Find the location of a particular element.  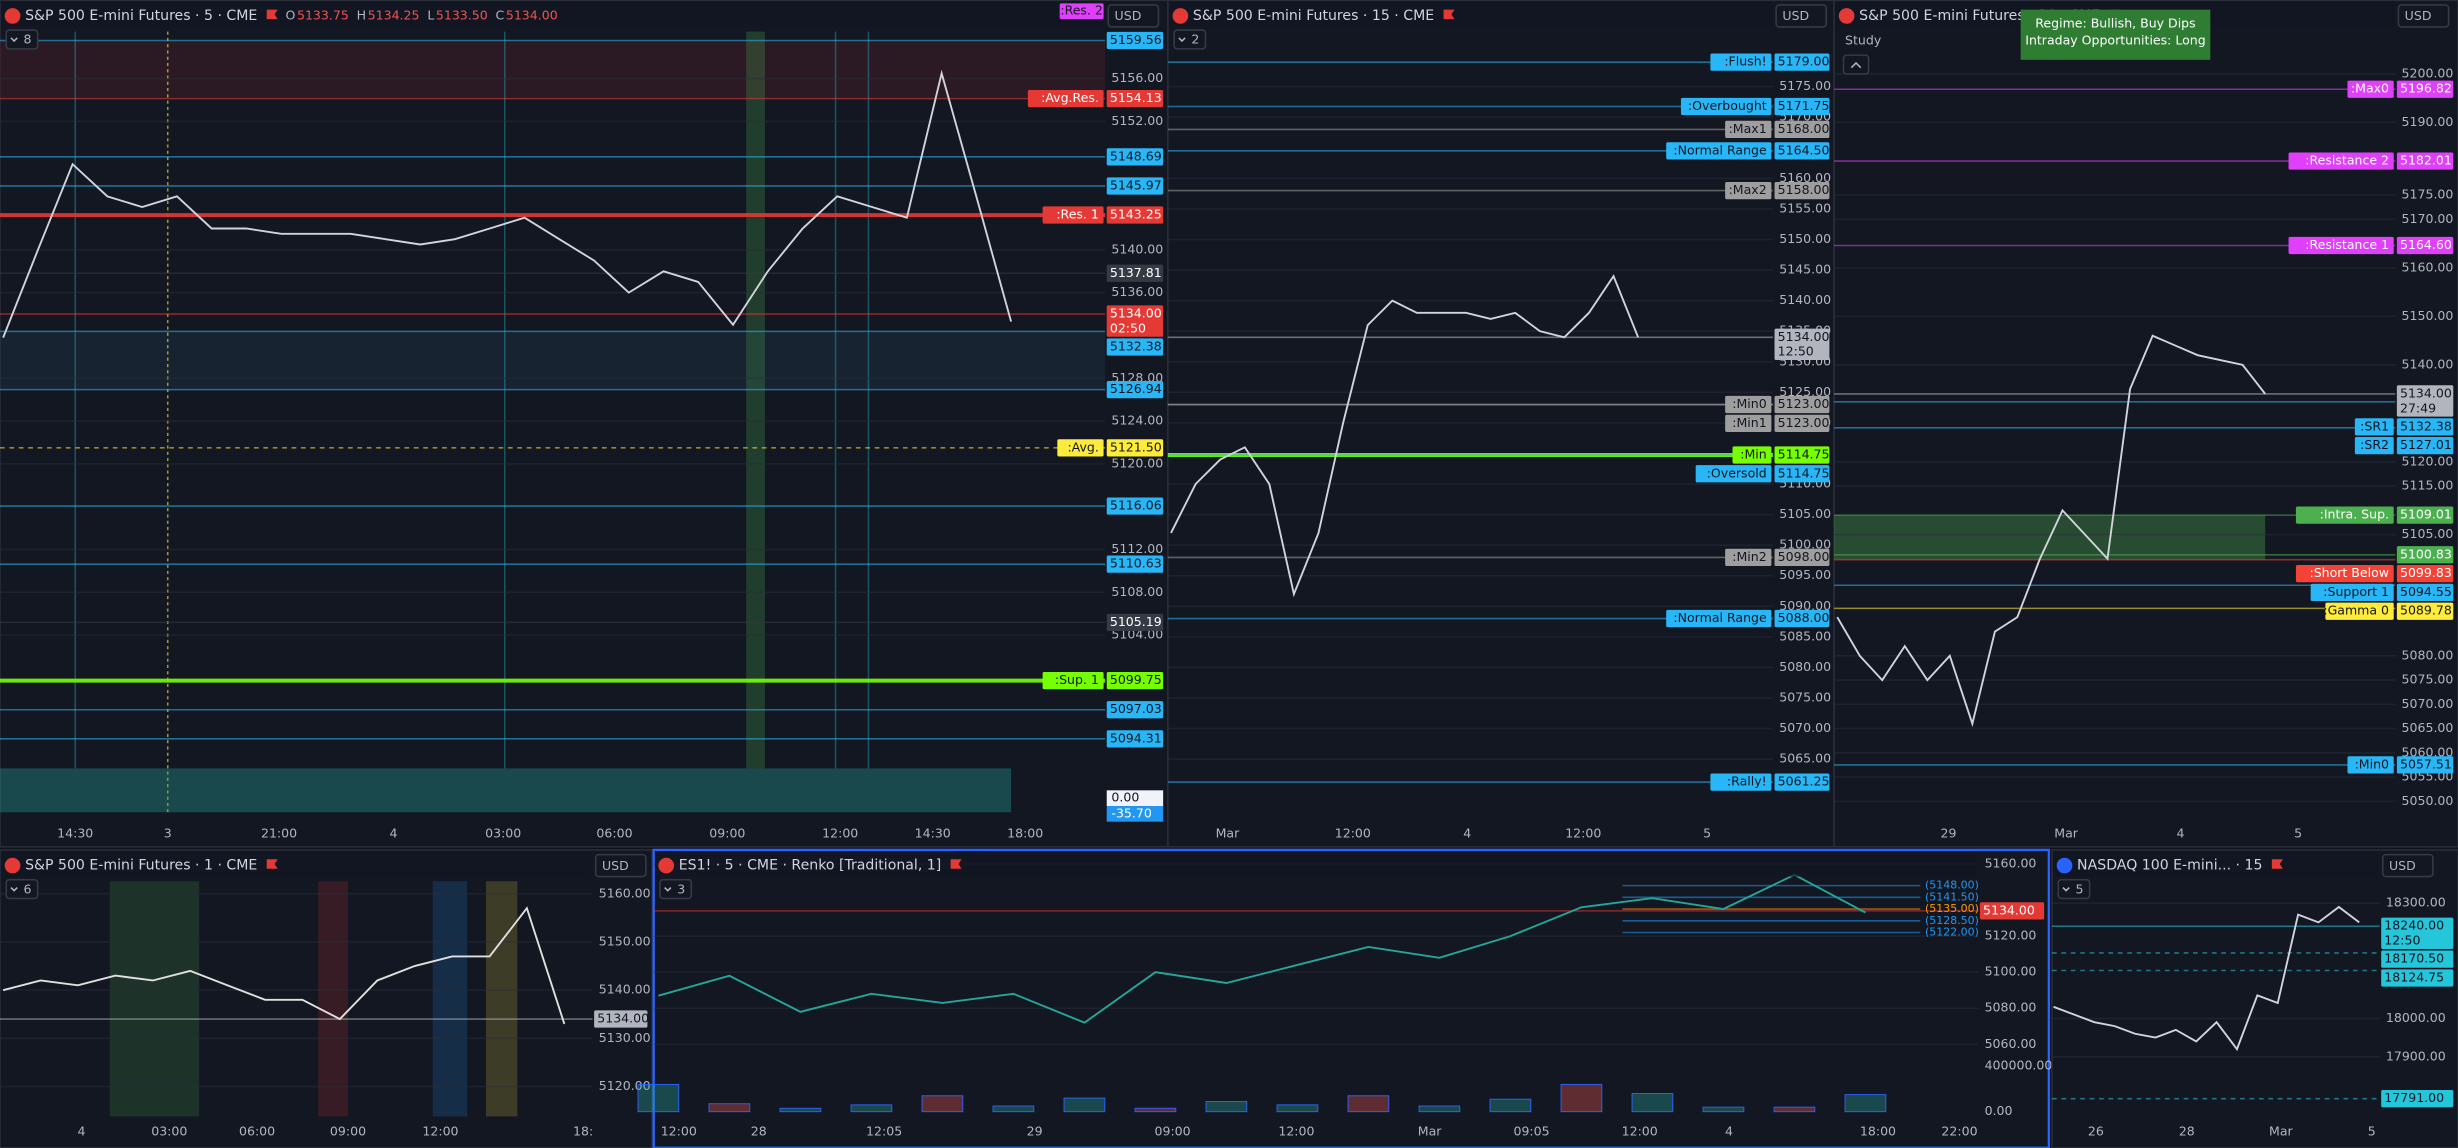

y-tick-label: 5175.00 is located at coordinates (1805, 85).